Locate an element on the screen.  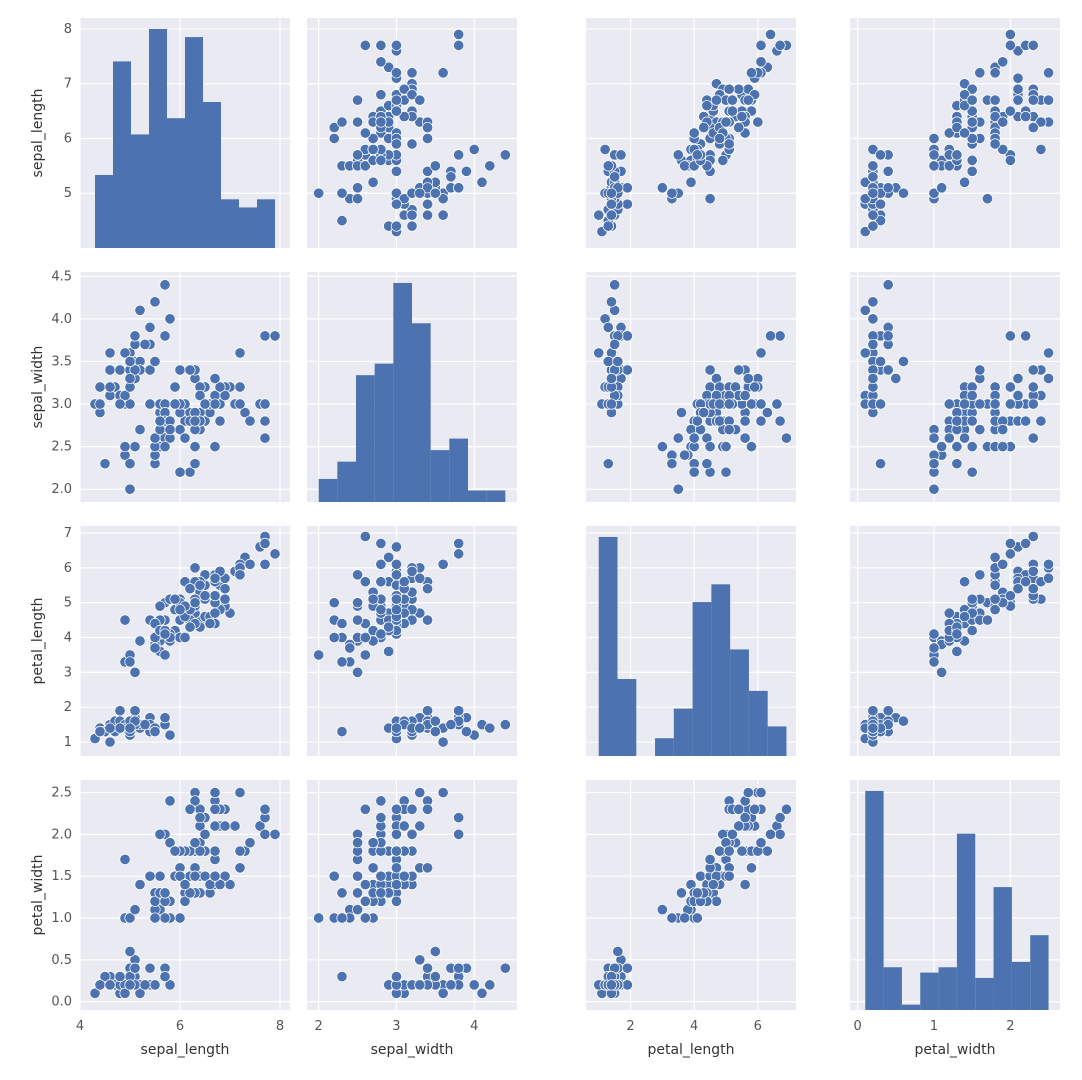
y-tick-label: 2.0 is located at coordinates (61, 834).